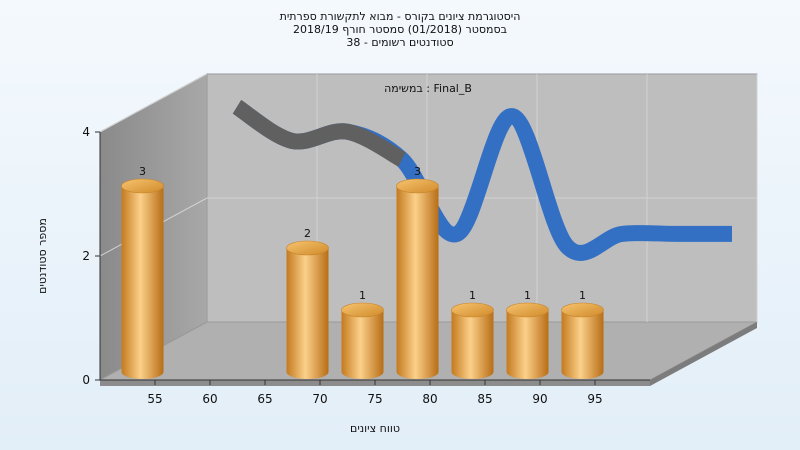  Describe the element at coordinates (400, 29) in the screenshot. I see `chart-semester: בסמסטר (01/2018) סמסטר חורף 2018/19` at that location.